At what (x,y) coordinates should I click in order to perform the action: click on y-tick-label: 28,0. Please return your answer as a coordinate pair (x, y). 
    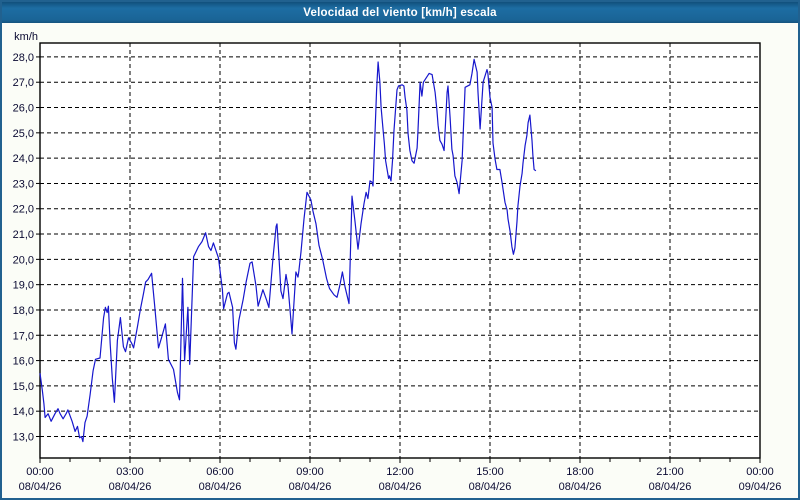
    Looking at the image, I should click on (23, 58).